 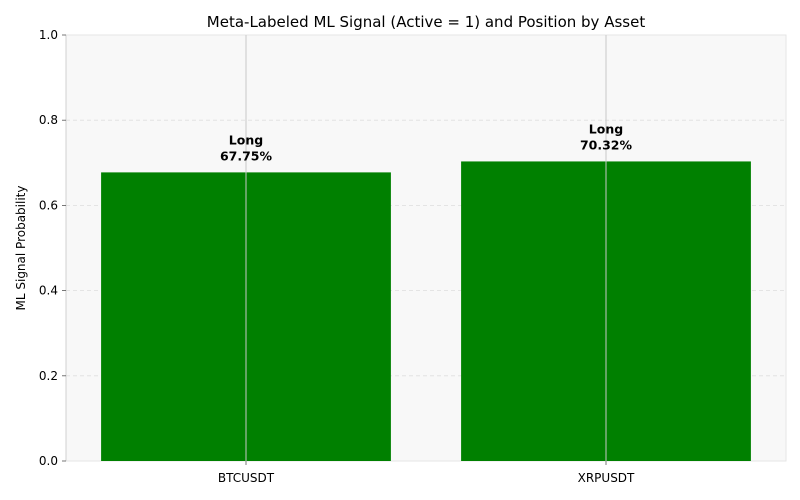 What do you see at coordinates (606, 144) in the screenshot?
I see `bar-percent-label: 70.32%` at bounding box center [606, 144].